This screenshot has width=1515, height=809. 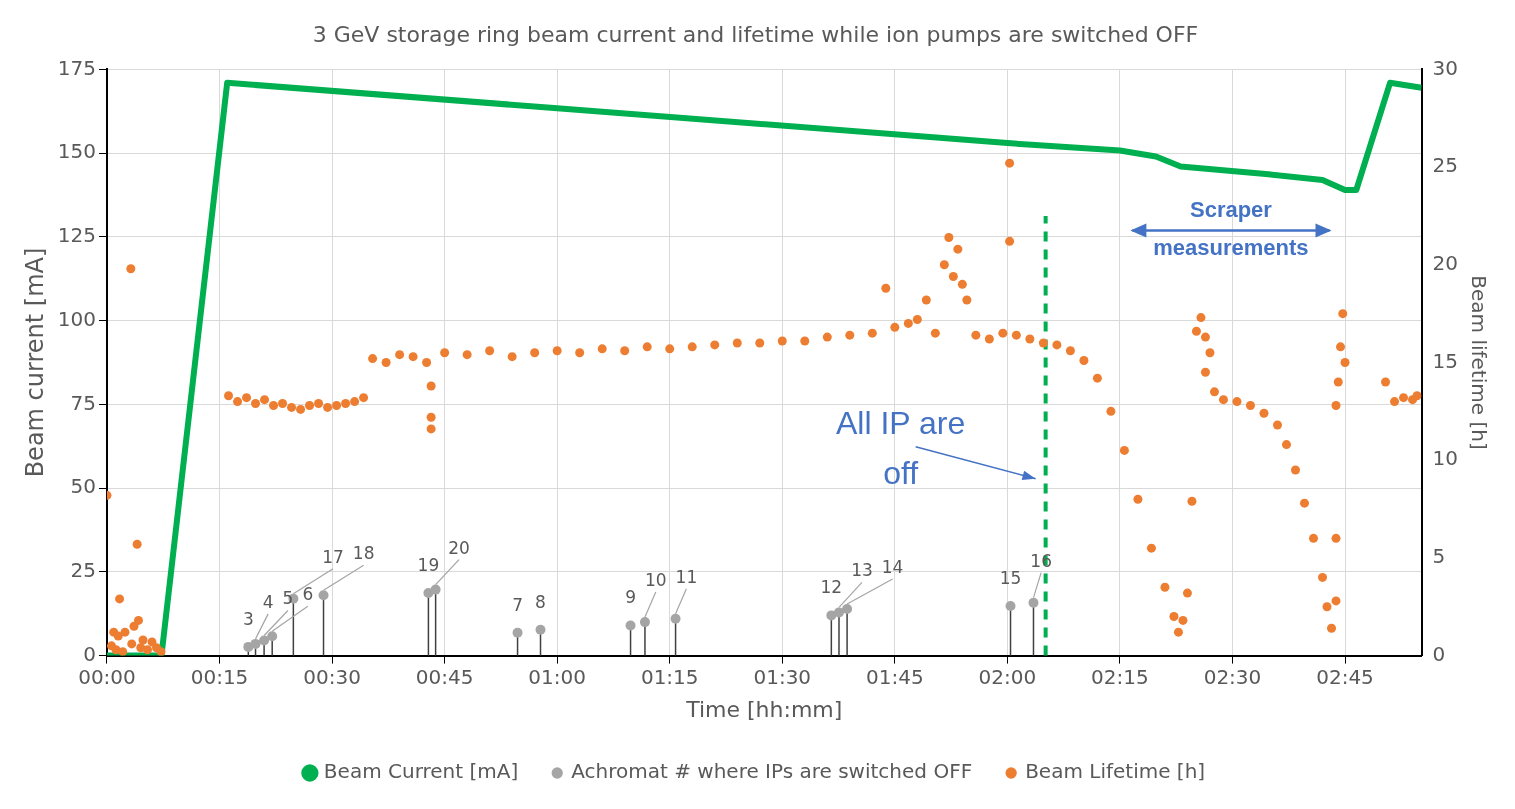 What do you see at coordinates (76, 318) in the screenshot?
I see `y-tick-label: 100` at bounding box center [76, 318].